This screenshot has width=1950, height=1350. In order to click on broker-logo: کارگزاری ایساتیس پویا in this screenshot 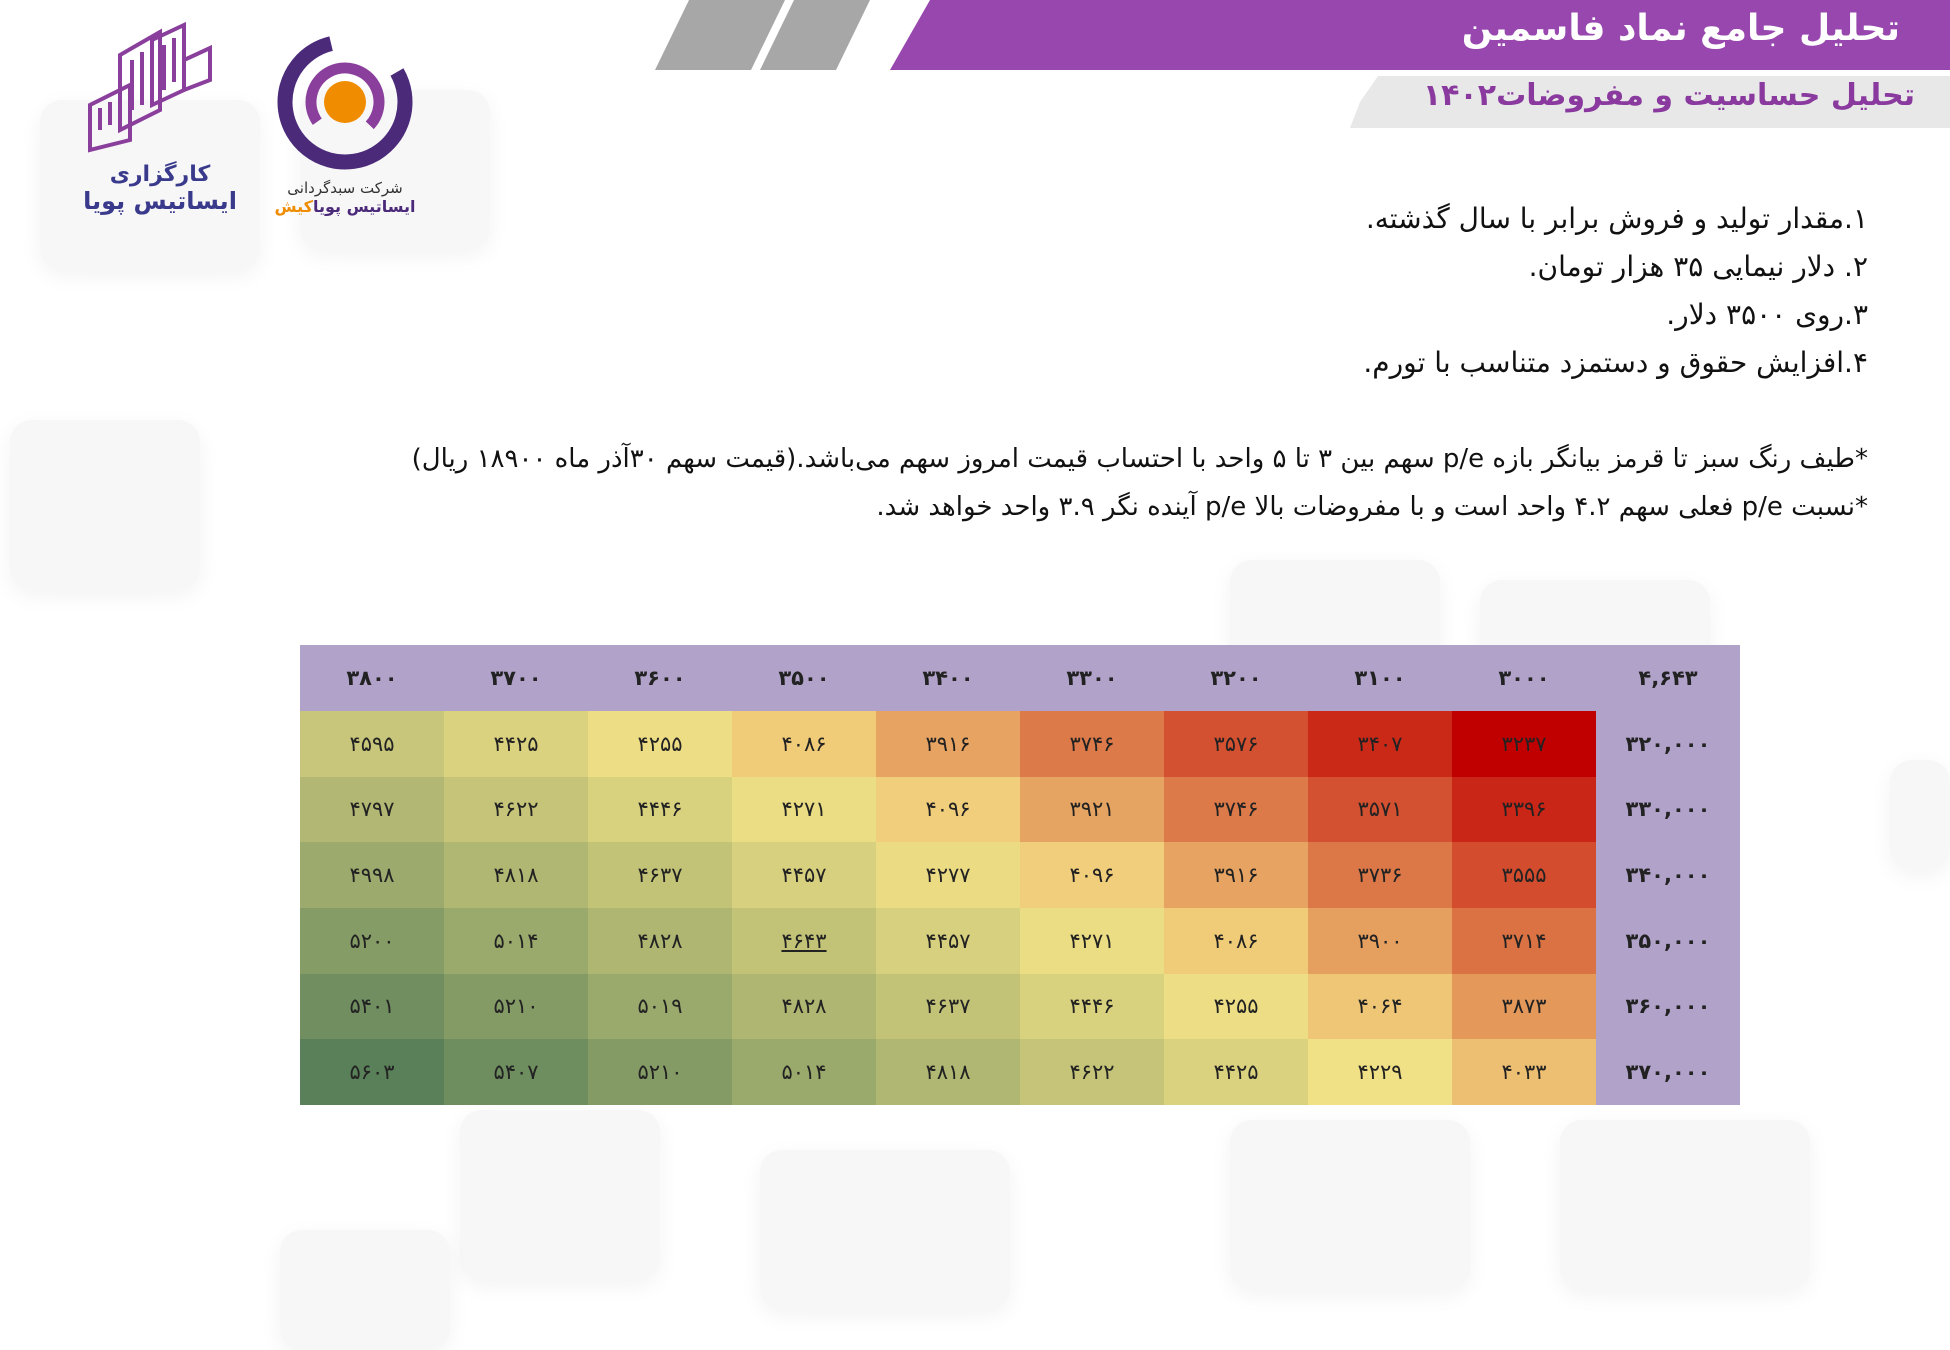, I will do `click(160, 115)`.